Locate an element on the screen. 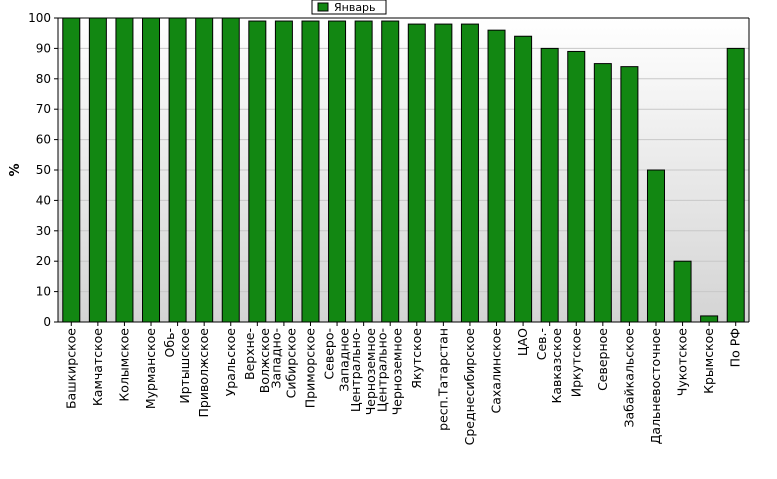 The image size is (777, 479). x-tick-label: Северо-Западное is located at coordinates (337, 360).